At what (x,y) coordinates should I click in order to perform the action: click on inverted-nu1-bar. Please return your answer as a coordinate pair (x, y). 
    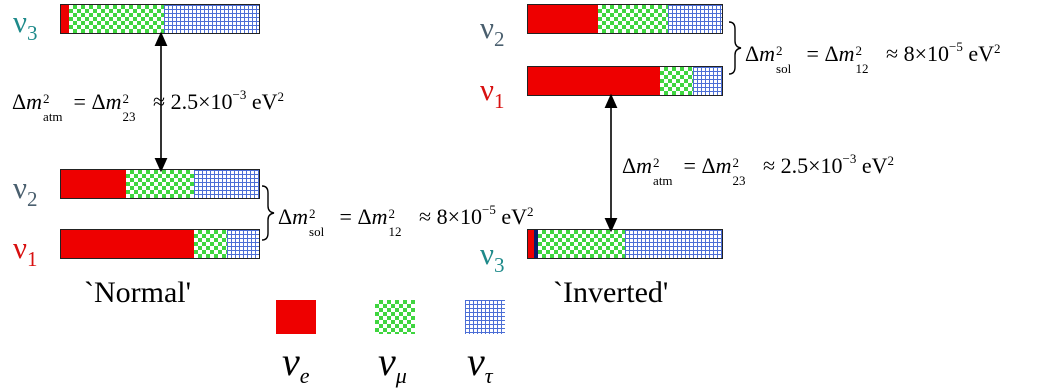
    Looking at the image, I should click on (625, 81).